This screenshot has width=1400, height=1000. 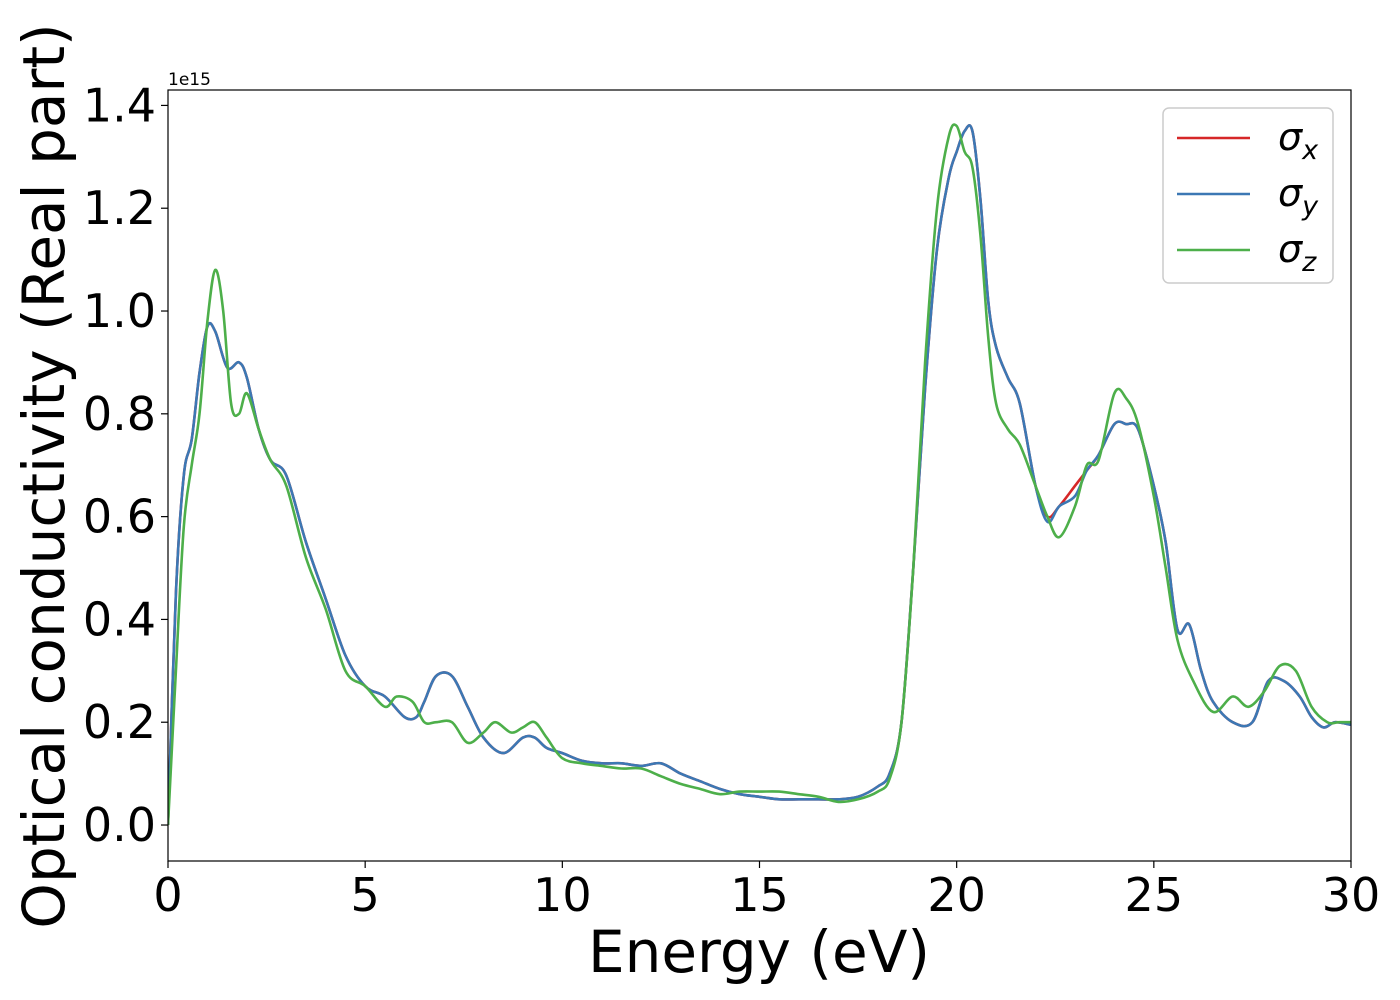 I want to click on y-tick-label: 0.6, so click(x=119, y=517).